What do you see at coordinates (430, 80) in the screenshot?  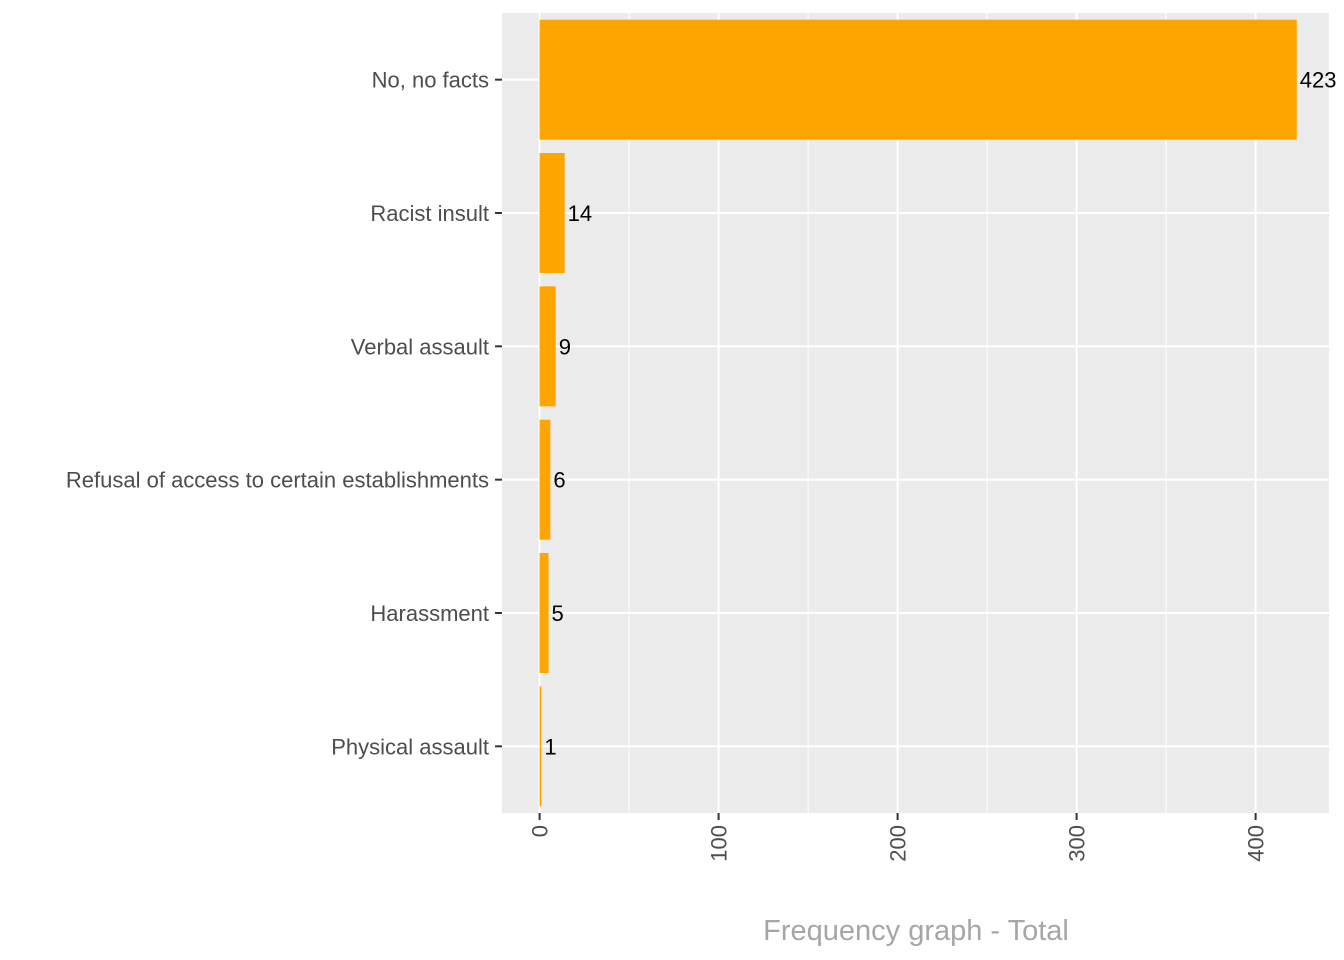 I see `category-label: No, no facts` at bounding box center [430, 80].